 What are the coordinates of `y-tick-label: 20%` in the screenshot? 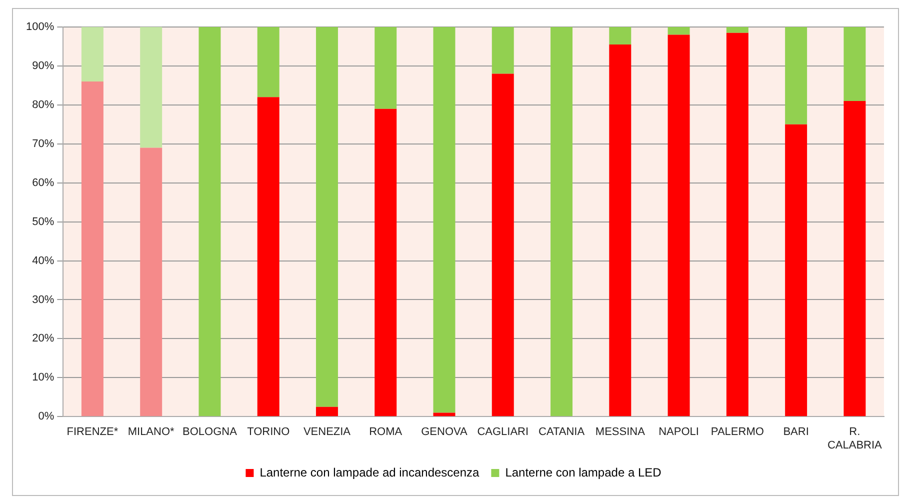 It's located at (43, 338).